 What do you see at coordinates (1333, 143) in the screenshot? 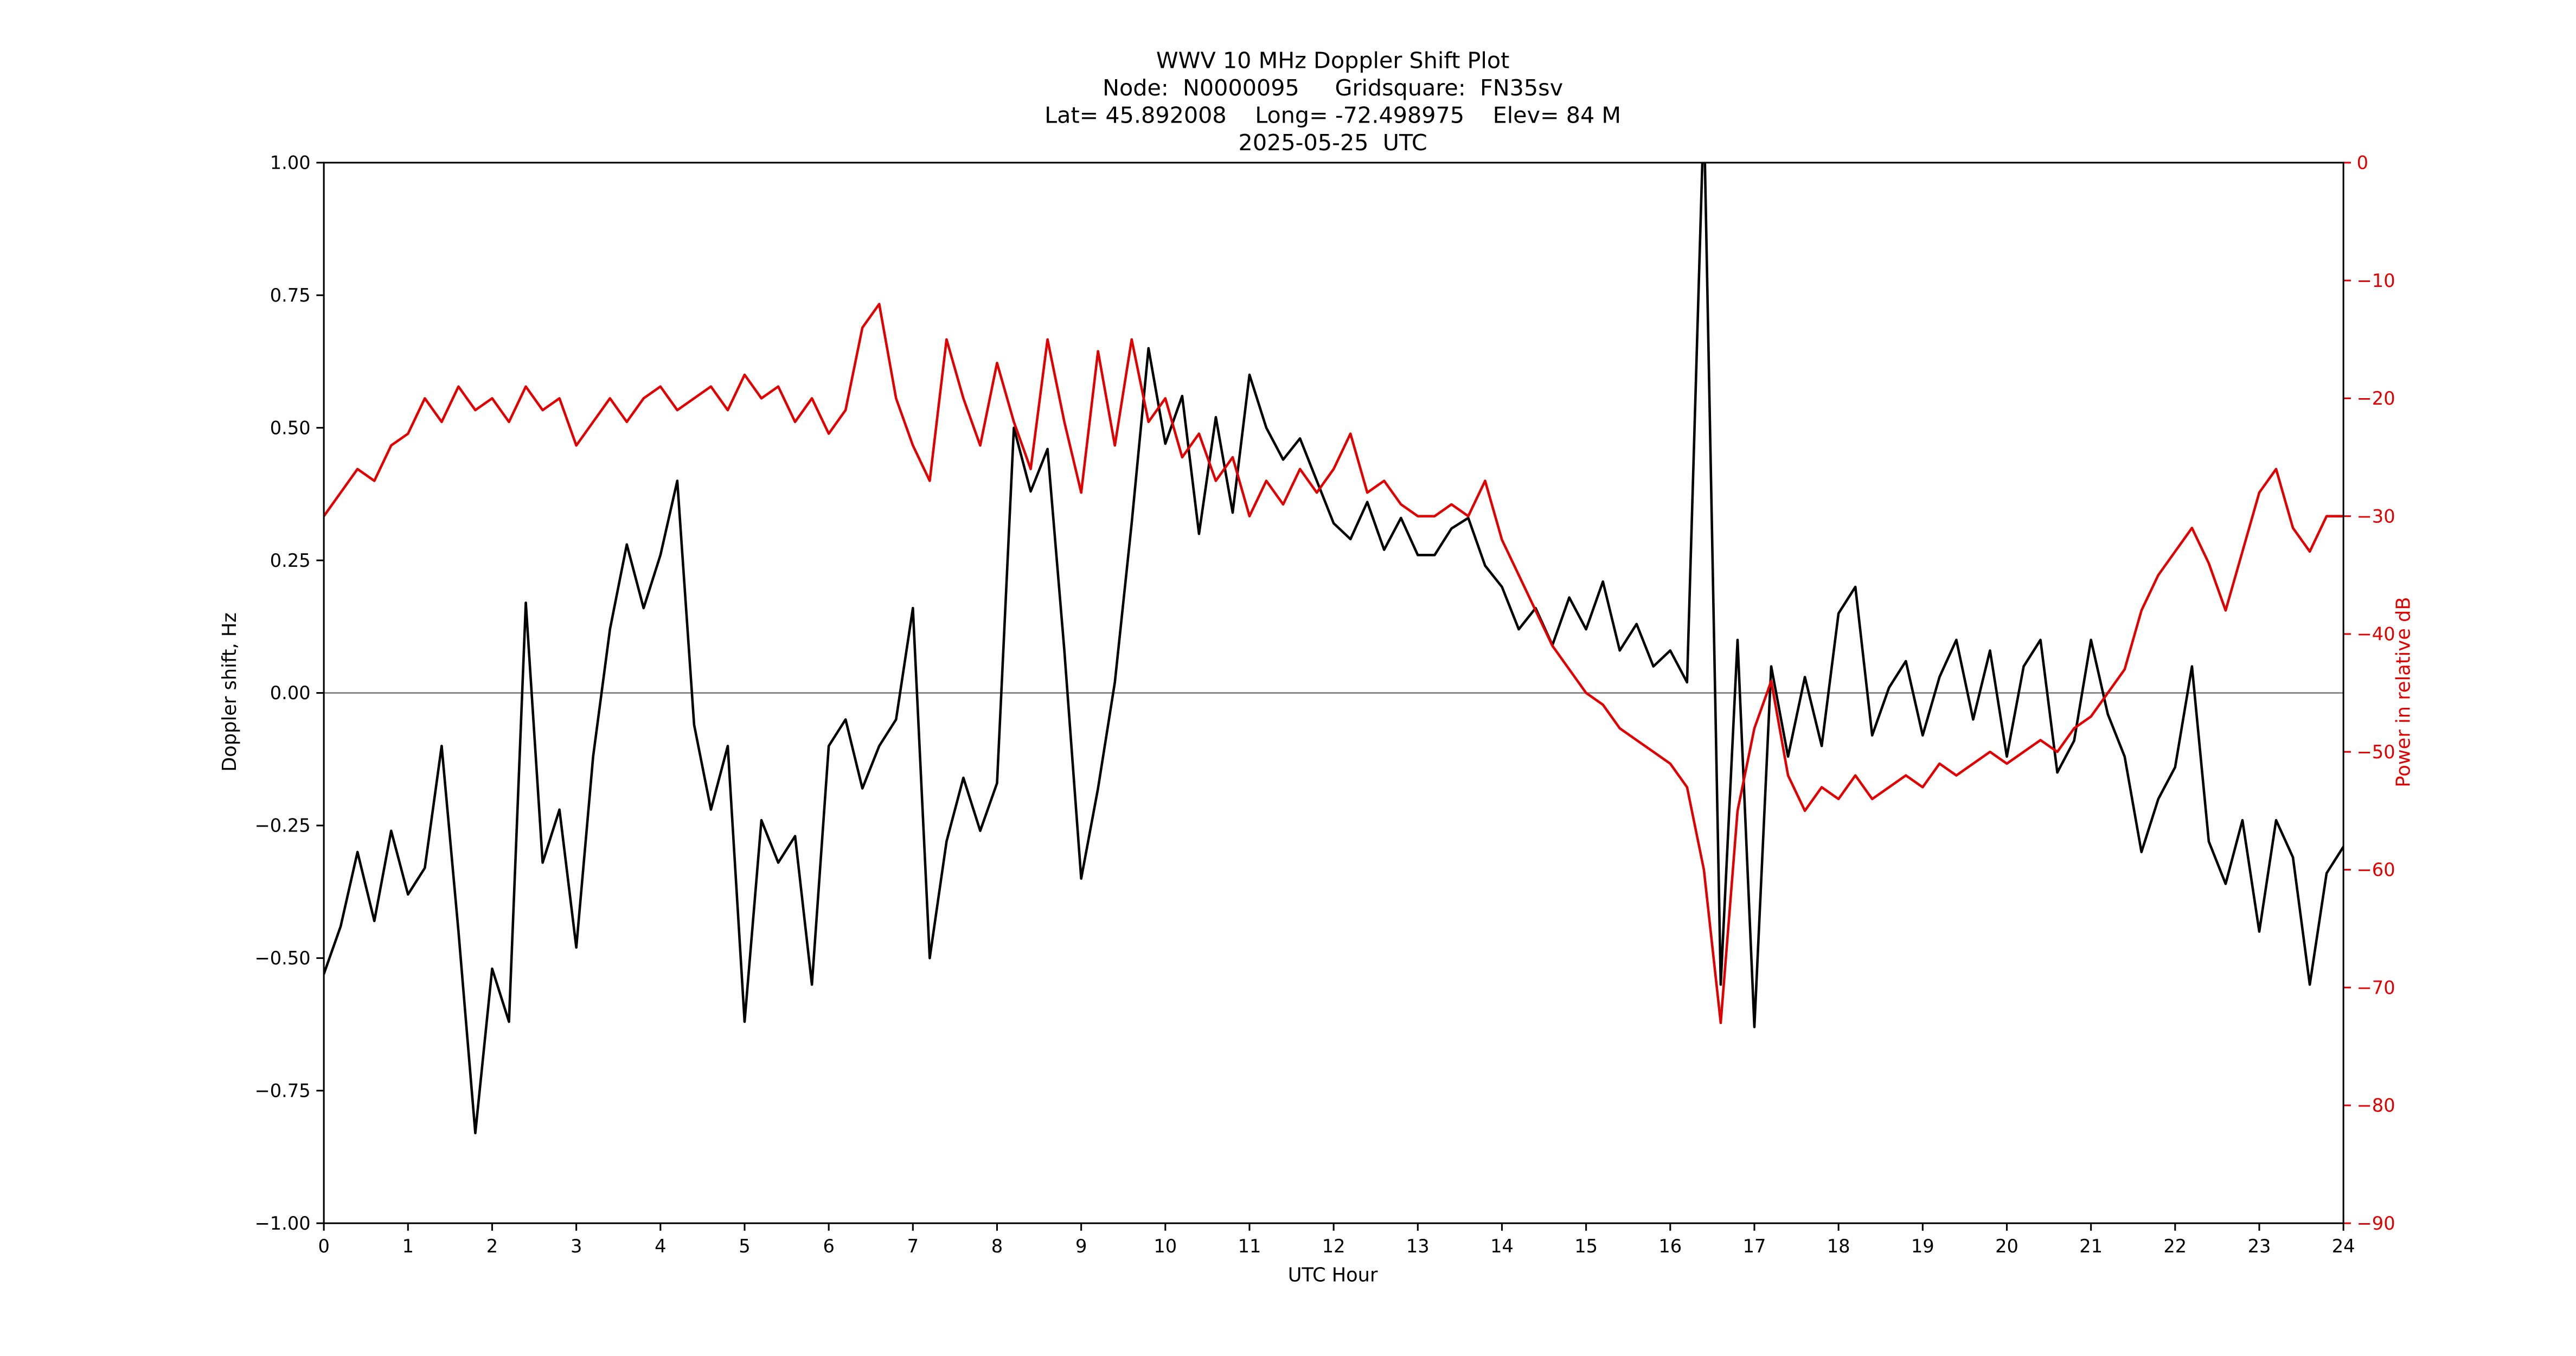
I see `plot-subtitle-date: 2025-05-25 UTC` at bounding box center [1333, 143].